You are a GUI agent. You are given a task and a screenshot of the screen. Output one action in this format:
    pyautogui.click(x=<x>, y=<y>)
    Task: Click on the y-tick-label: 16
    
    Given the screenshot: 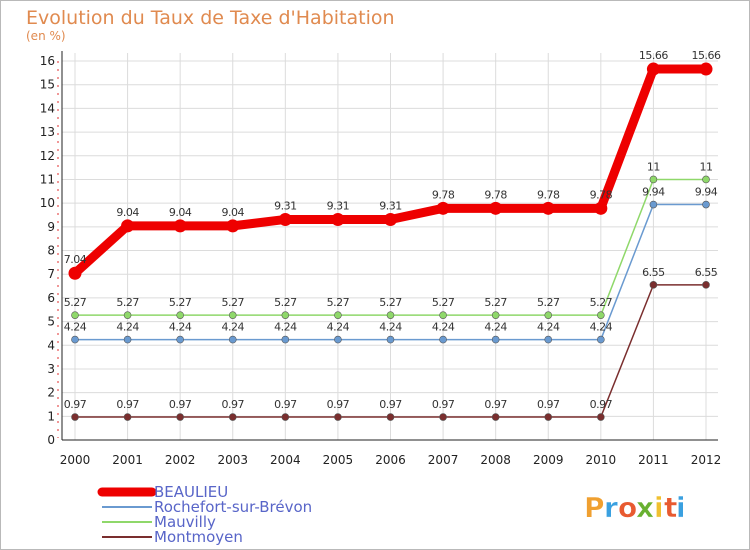 What is the action you would take?
    pyautogui.click(x=47, y=61)
    